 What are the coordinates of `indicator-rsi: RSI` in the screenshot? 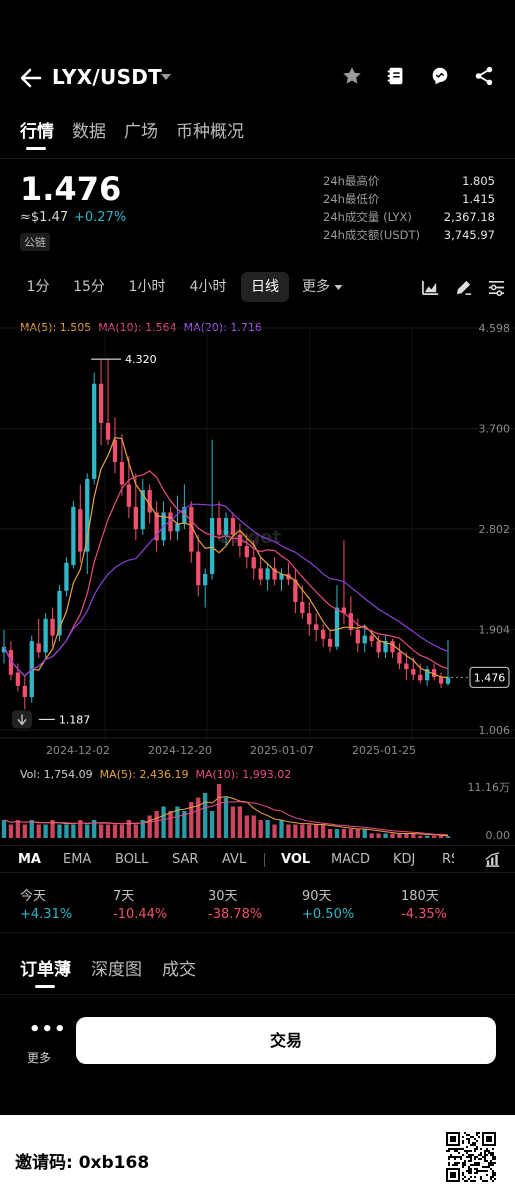 It's located at (448, 859).